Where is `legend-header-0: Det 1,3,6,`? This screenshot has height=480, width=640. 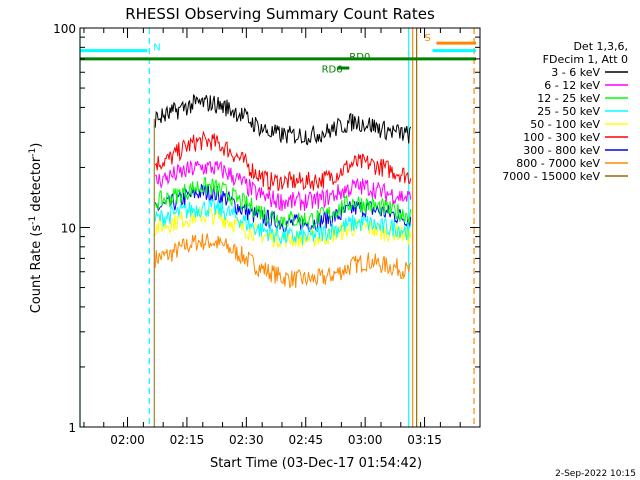
legend-header-0: Det 1,3,6, is located at coordinates (600, 46).